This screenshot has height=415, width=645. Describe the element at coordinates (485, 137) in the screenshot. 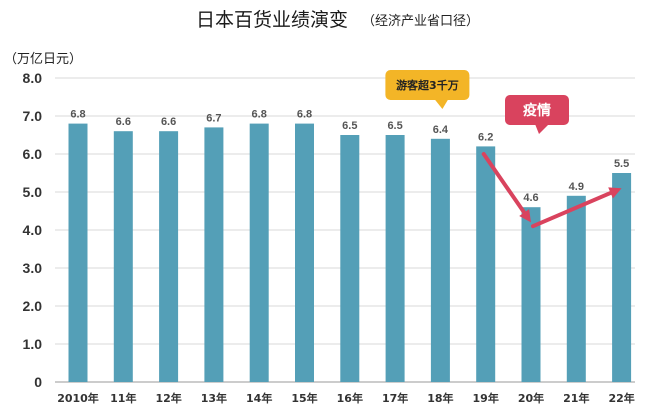

I see `data-label: 6.2` at that location.